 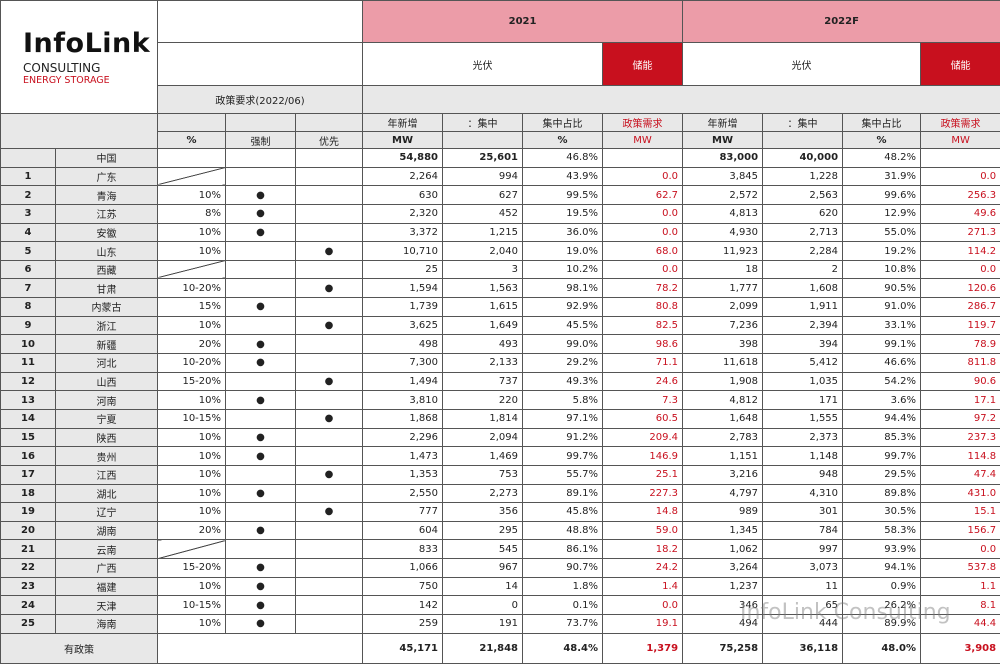 What do you see at coordinates (403, 400) in the screenshot?
I see `value-cell: 3,810` at bounding box center [403, 400].